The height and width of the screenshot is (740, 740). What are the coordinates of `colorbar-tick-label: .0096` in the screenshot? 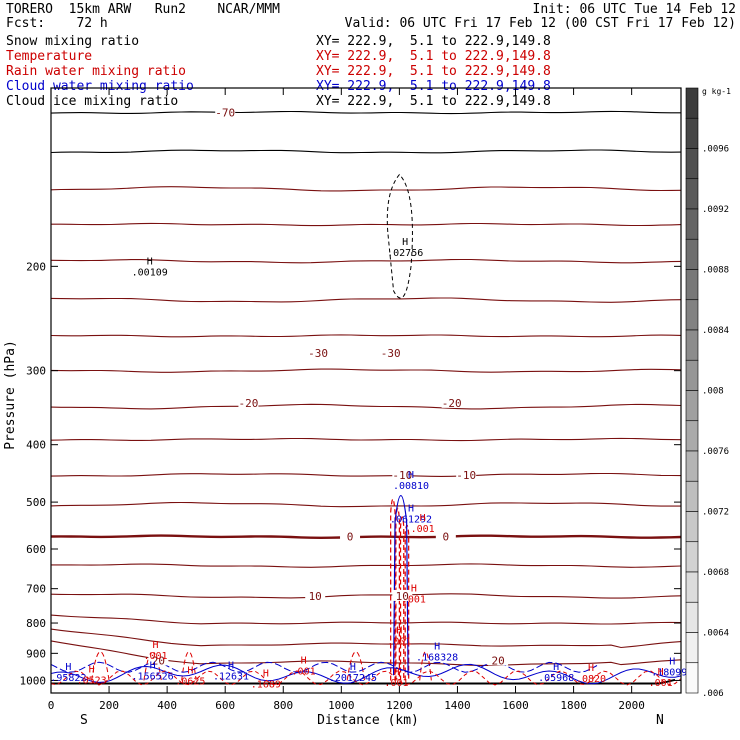 It's located at (715, 150).